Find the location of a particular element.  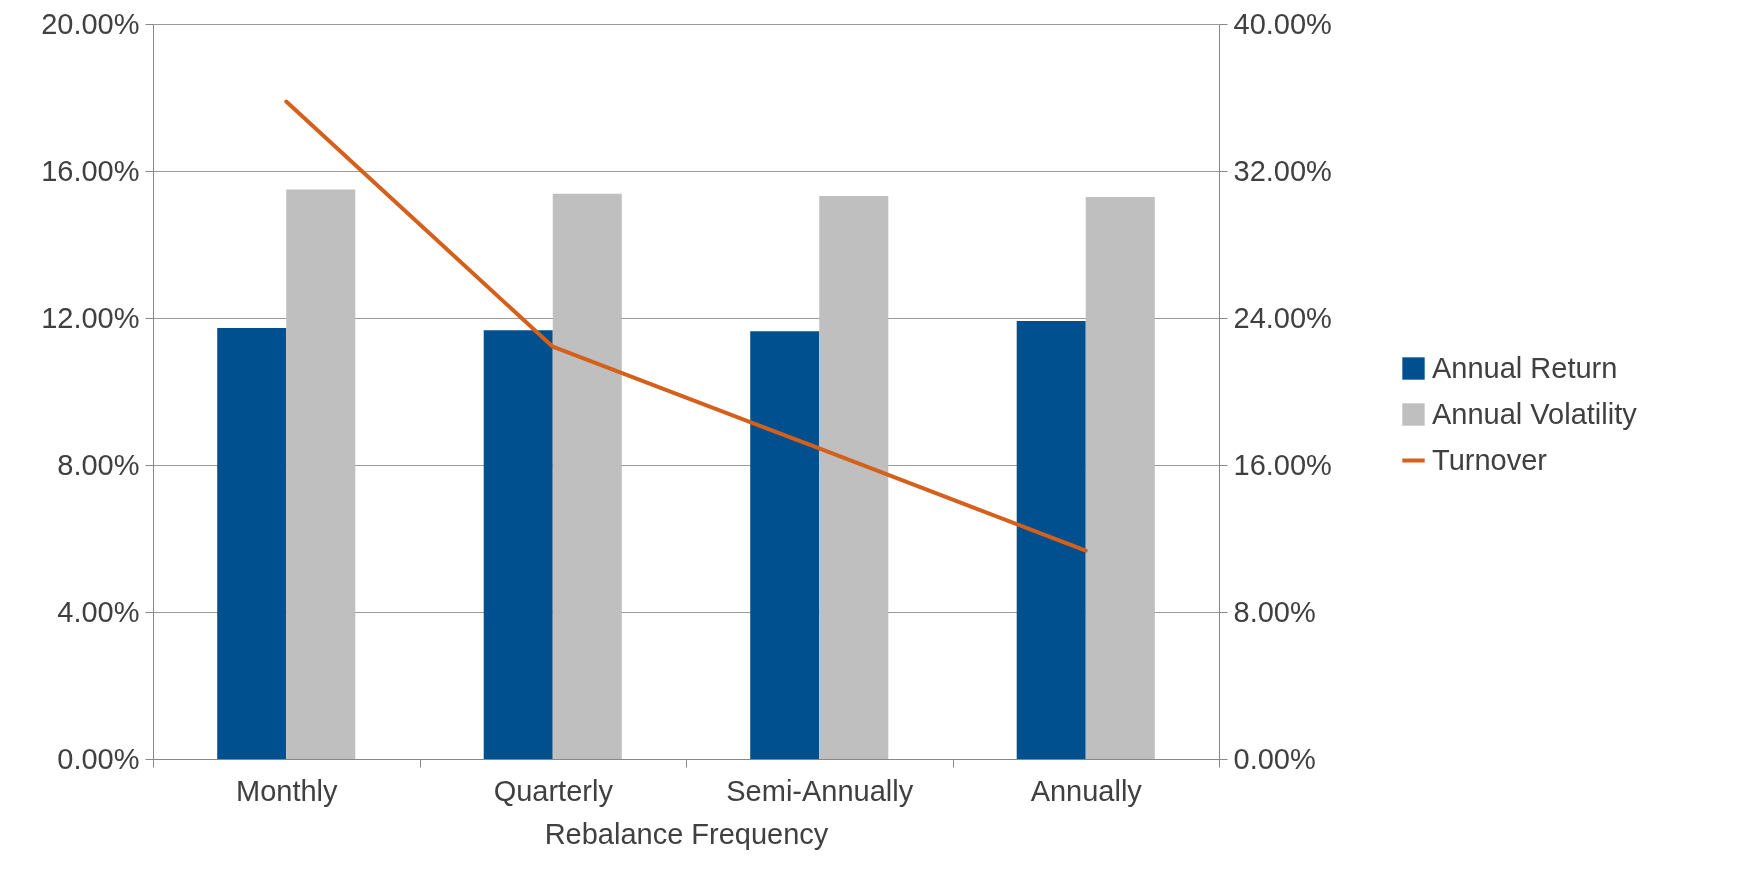

y-tick-label: 8.00% is located at coordinates (98, 464).